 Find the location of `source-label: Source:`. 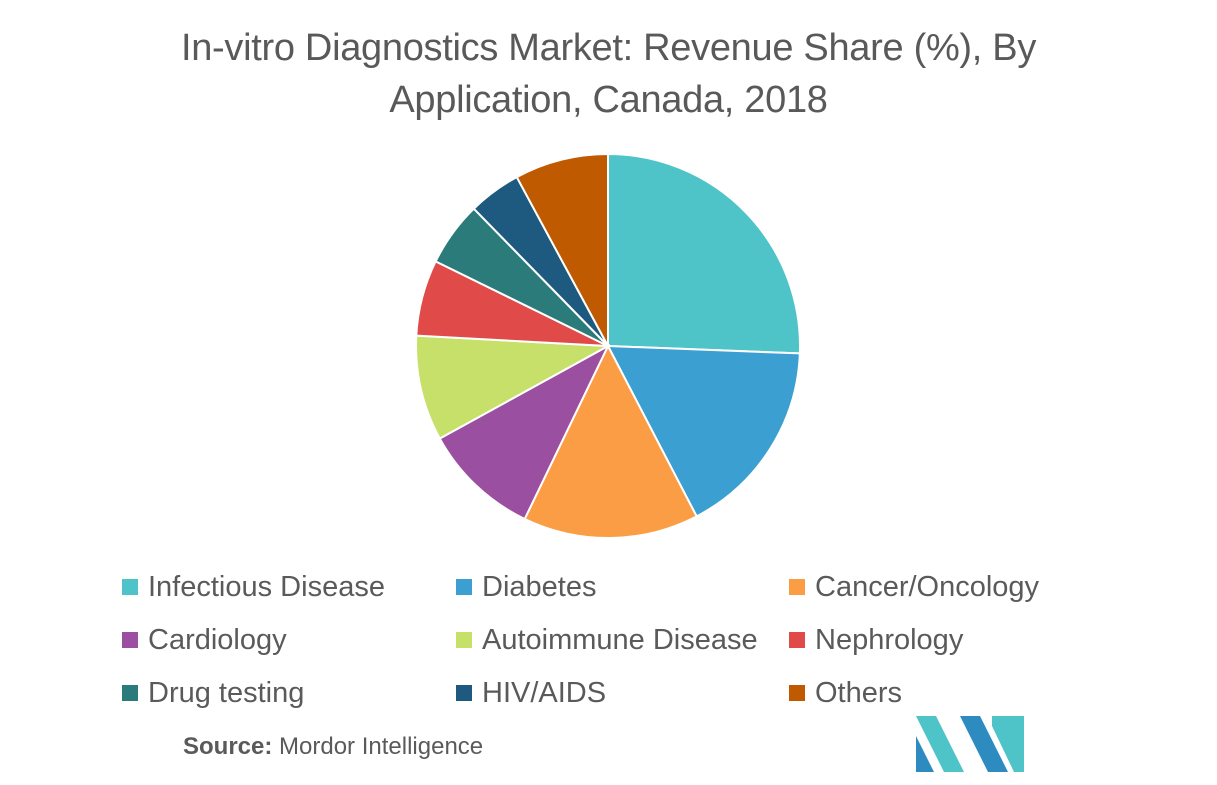

source-label: Source: is located at coordinates (228, 746).